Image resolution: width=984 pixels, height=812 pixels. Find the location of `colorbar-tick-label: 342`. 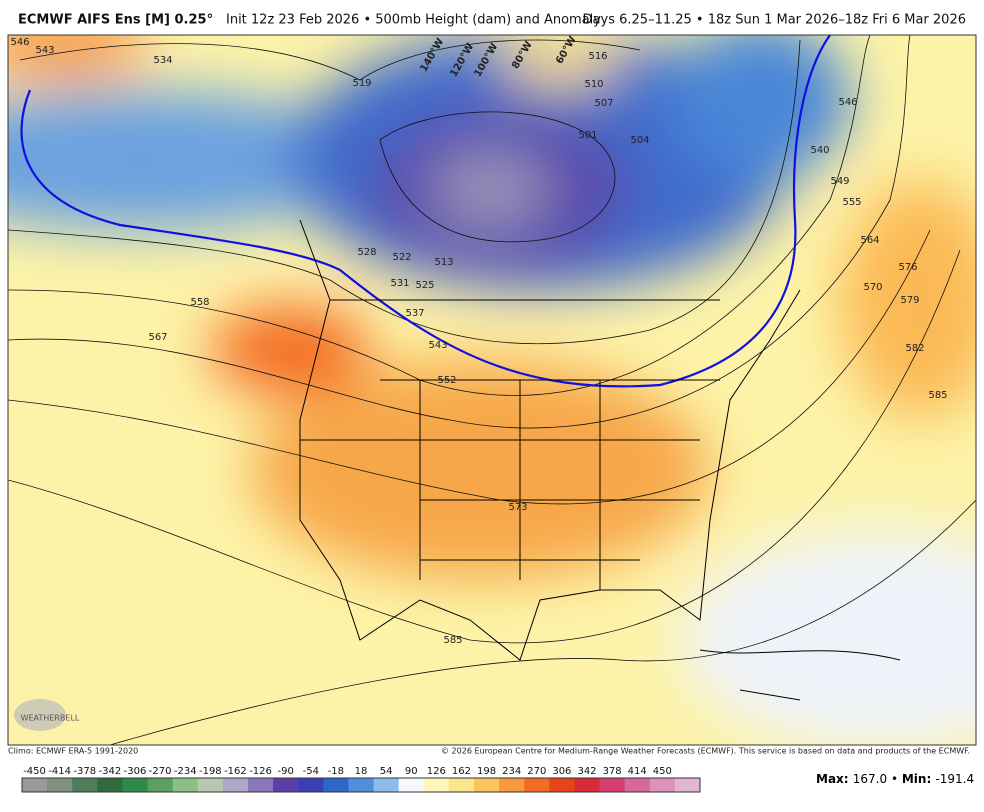

colorbar-tick-label: 342 is located at coordinates (586, 771).